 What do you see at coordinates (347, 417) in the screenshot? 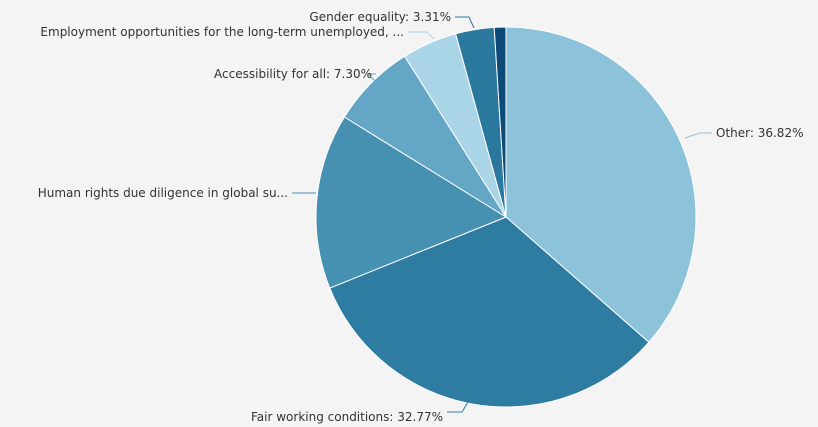
I see `slice-label-1: Fair working conditions: 32.77%` at bounding box center [347, 417].